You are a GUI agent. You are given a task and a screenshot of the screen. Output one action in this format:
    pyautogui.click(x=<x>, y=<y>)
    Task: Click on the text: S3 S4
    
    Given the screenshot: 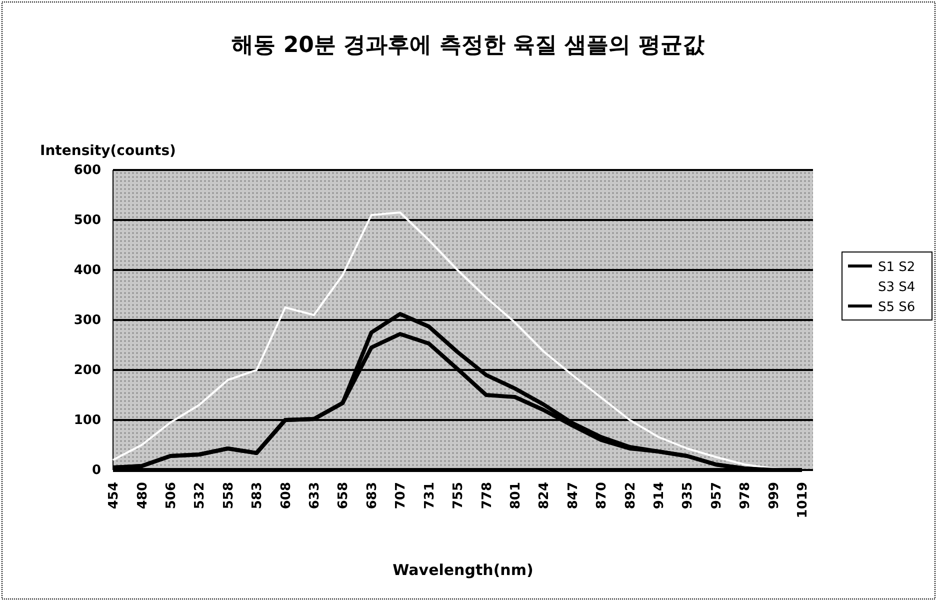 What is the action you would take?
    pyautogui.click(x=897, y=287)
    